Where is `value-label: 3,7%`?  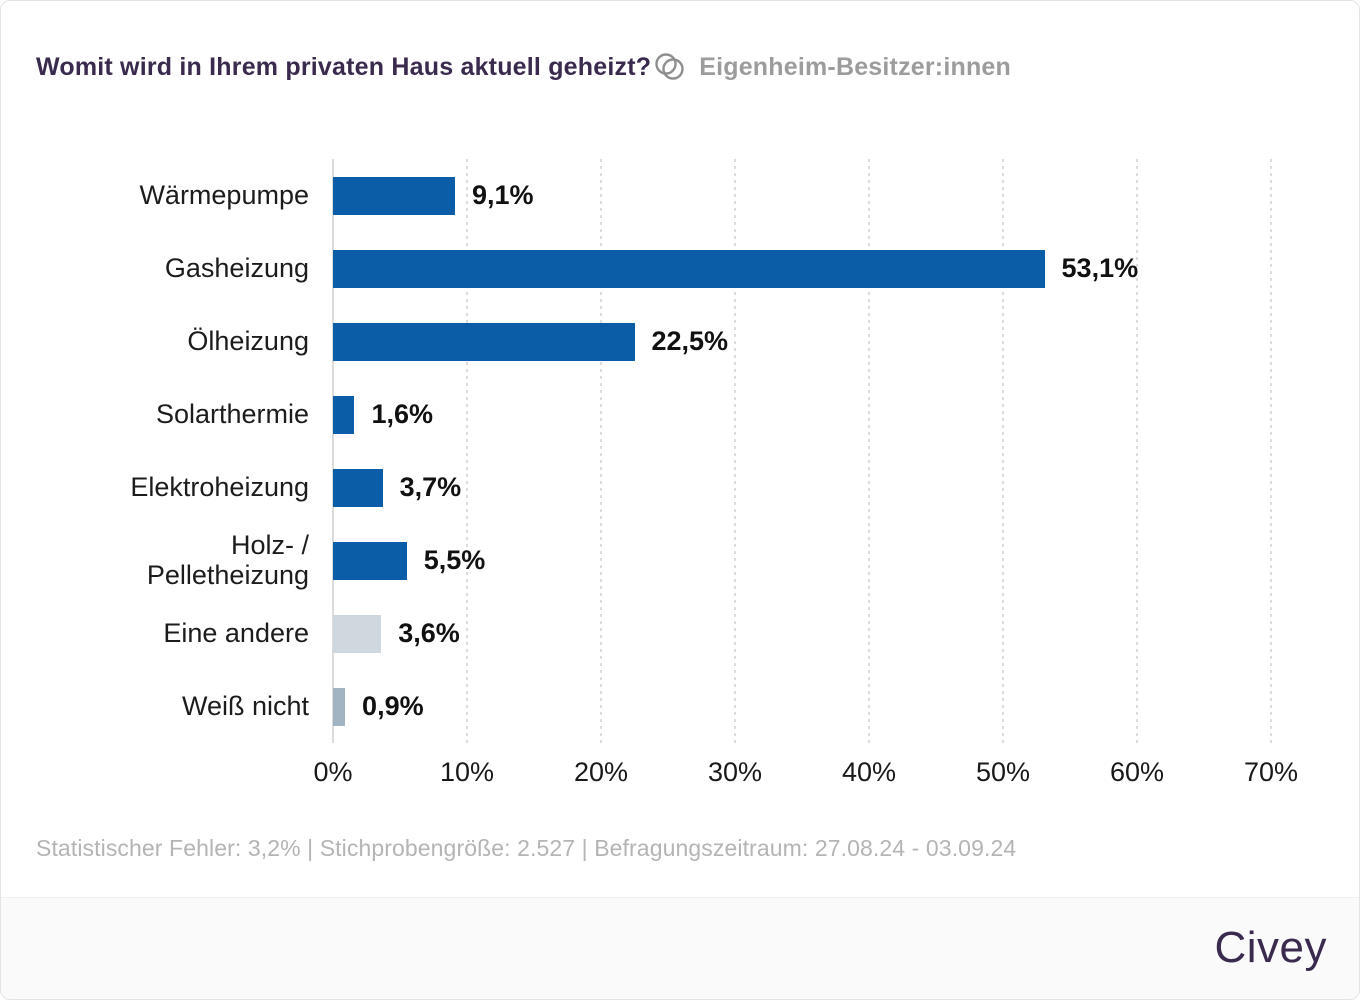
value-label: 3,7% is located at coordinates (430, 487).